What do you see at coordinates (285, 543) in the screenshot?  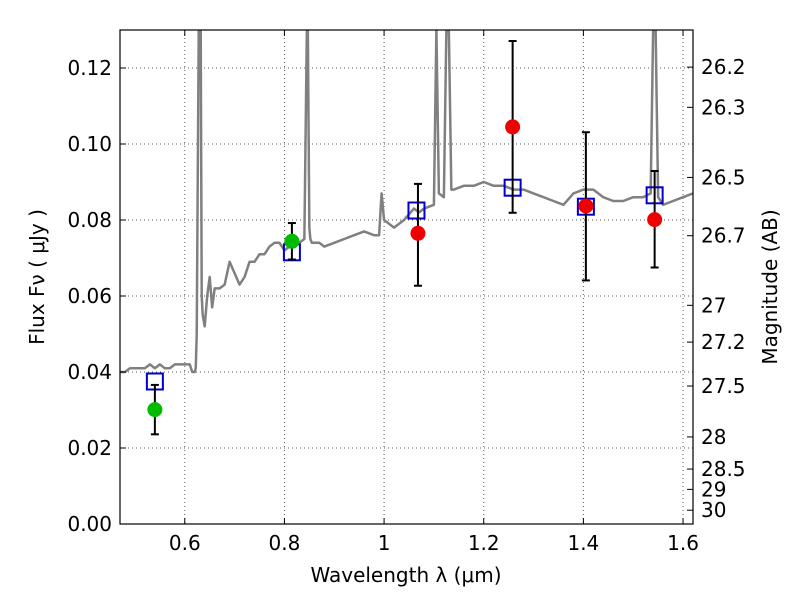 I see `x-tick-label: 0.8` at bounding box center [285, 543].